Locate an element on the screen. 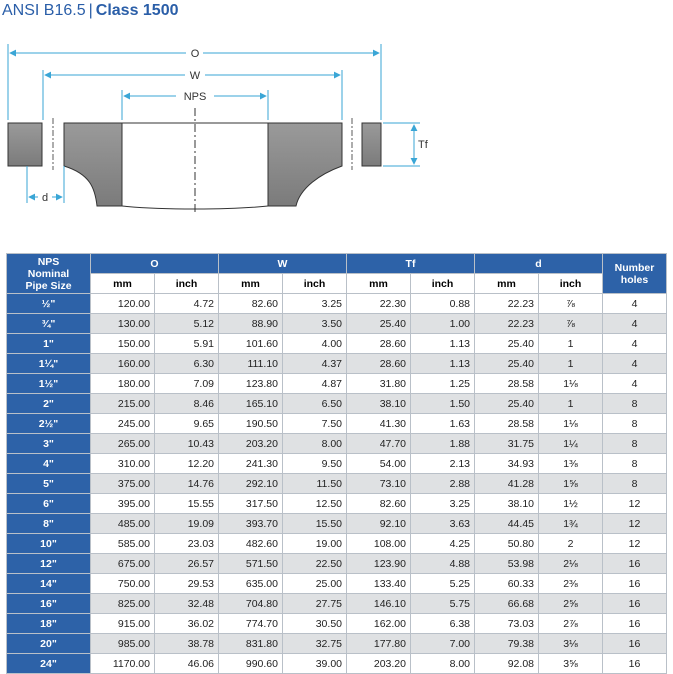 This screenshot has height=674, width=673. w-inch-cell: 4.87 is located at coordinates (314, 383).